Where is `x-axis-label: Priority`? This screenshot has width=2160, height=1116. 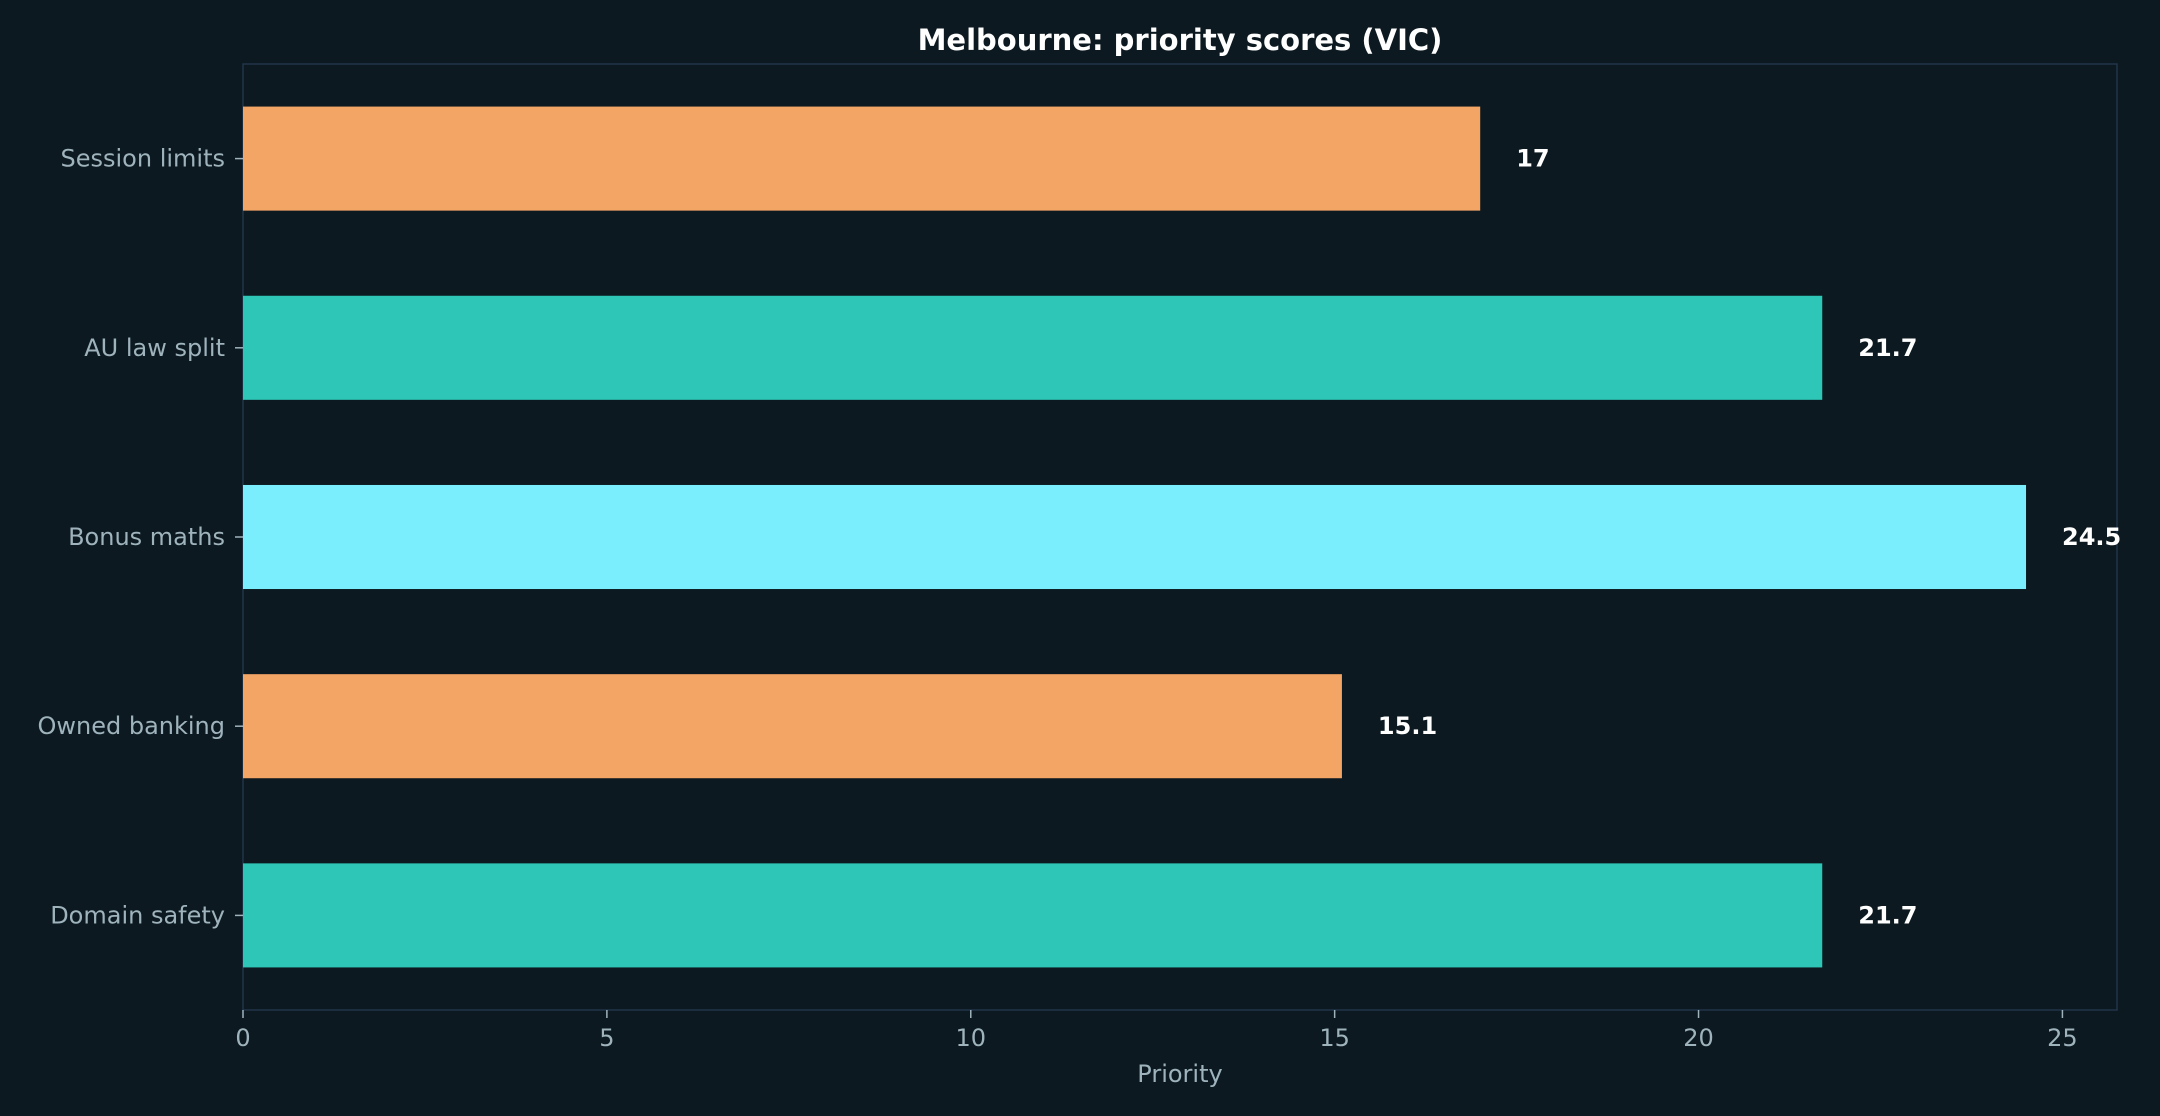 x-axis-label: Priority is located at coordinates (1179, 1074).